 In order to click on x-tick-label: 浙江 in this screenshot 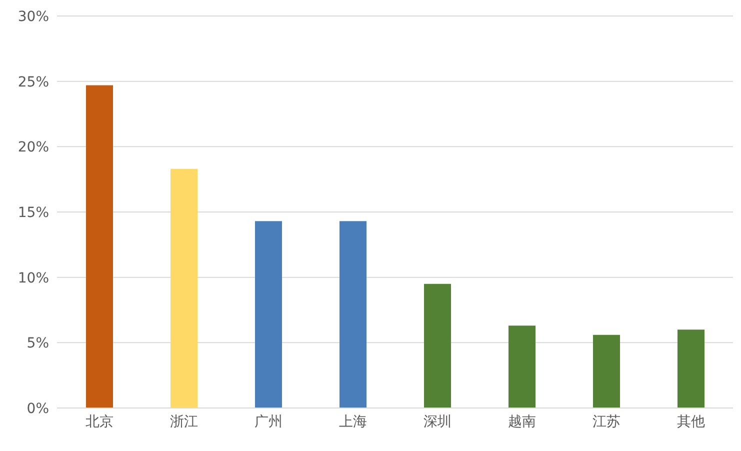, I will do `click(184, 422)`.